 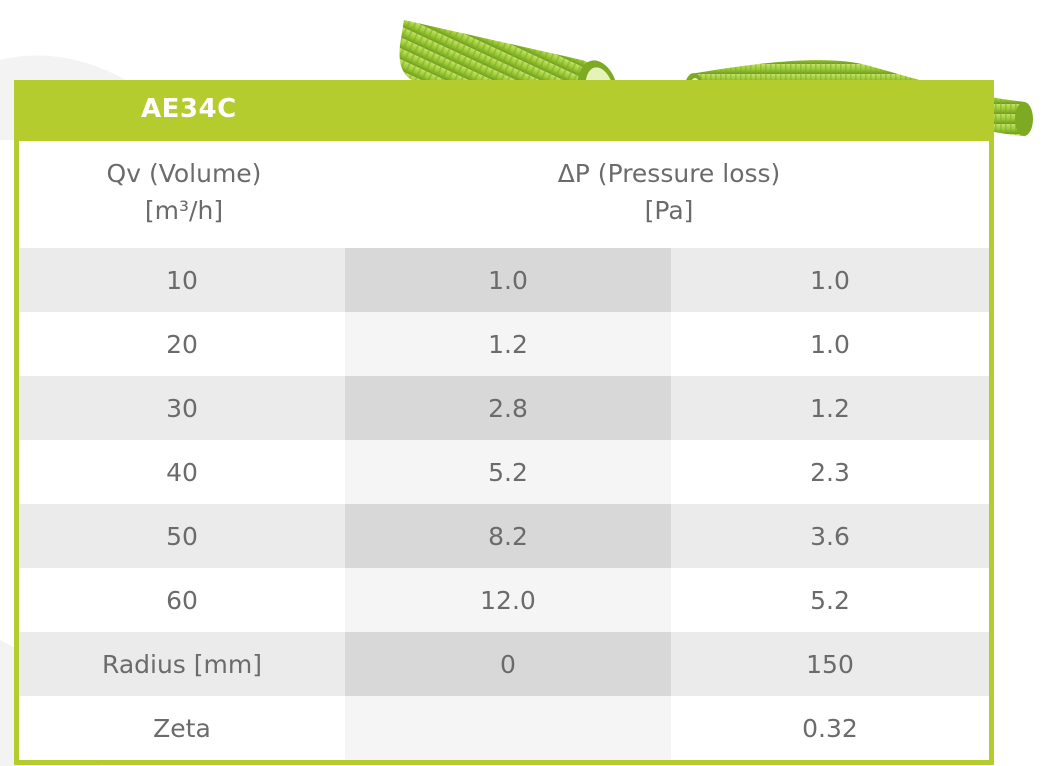 I want to click on table-cell: 0, so click(x=508, y=664).